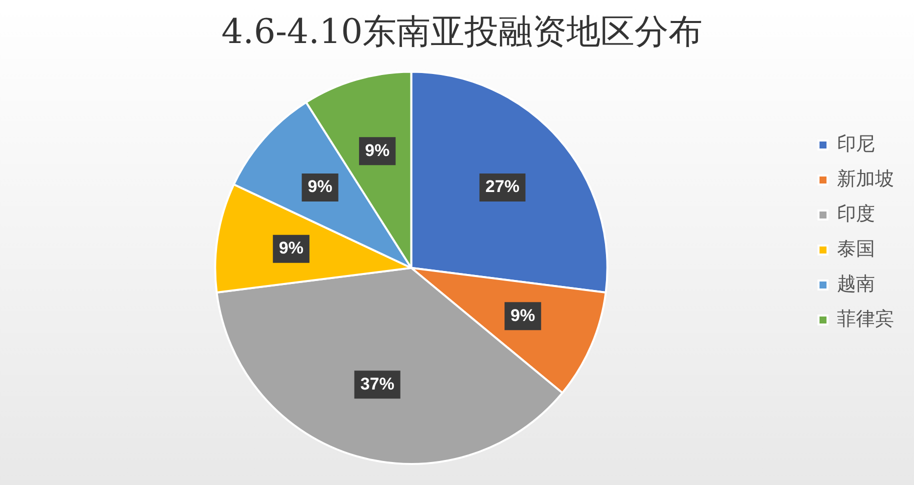 Image resolution: width=914 pixels, height=485 pixels. What do you see at coordinates (462, 32) in the screenshot?
I see `chart-title: 4.6-4.10东南亚投融资地区分布` at bounding box center [462, 32].